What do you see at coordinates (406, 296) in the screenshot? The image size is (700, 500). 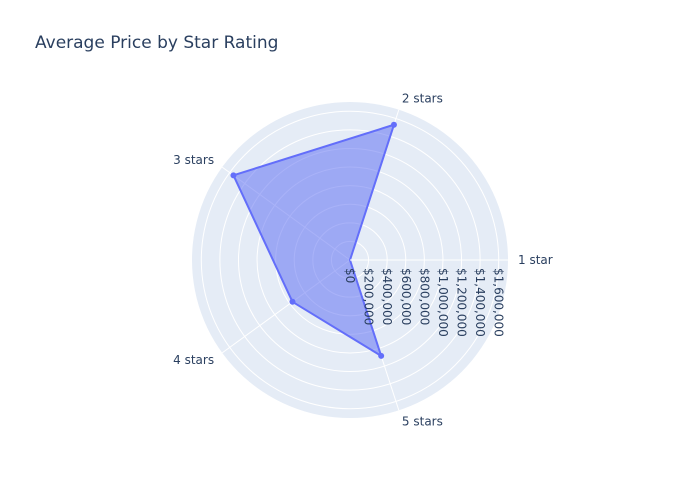 I see `radial-tick-label: $600,000` at bounding box center [406, 296].